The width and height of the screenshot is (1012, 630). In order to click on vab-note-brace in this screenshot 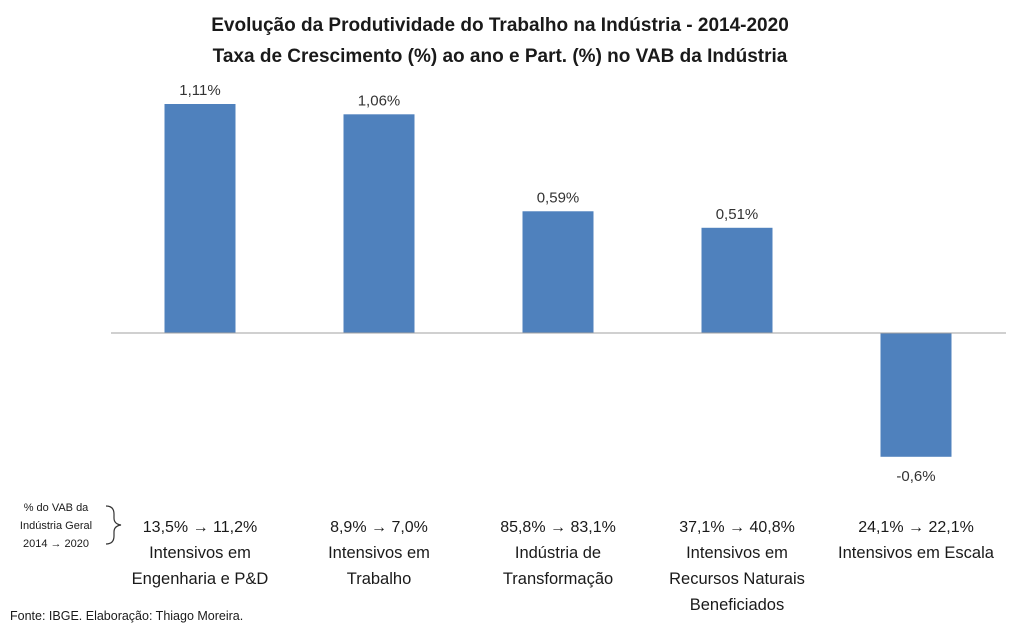, I will do `click(113, 525)`.